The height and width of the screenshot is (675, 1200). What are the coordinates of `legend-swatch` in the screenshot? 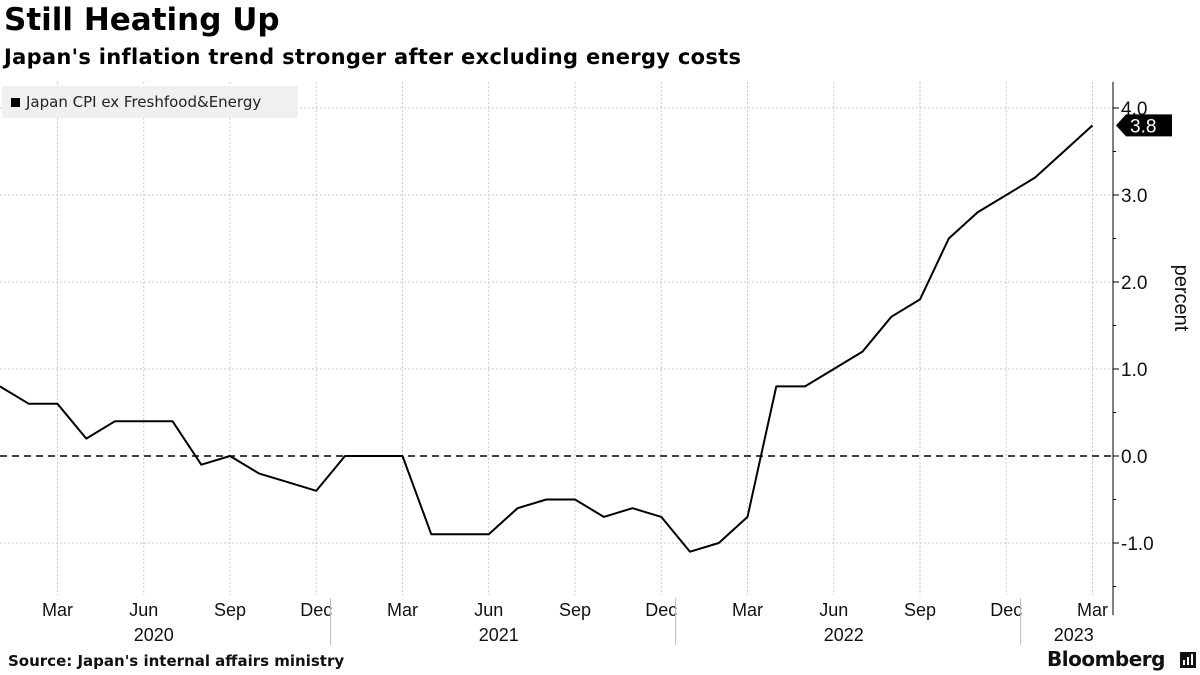 It's located at (15, 102).